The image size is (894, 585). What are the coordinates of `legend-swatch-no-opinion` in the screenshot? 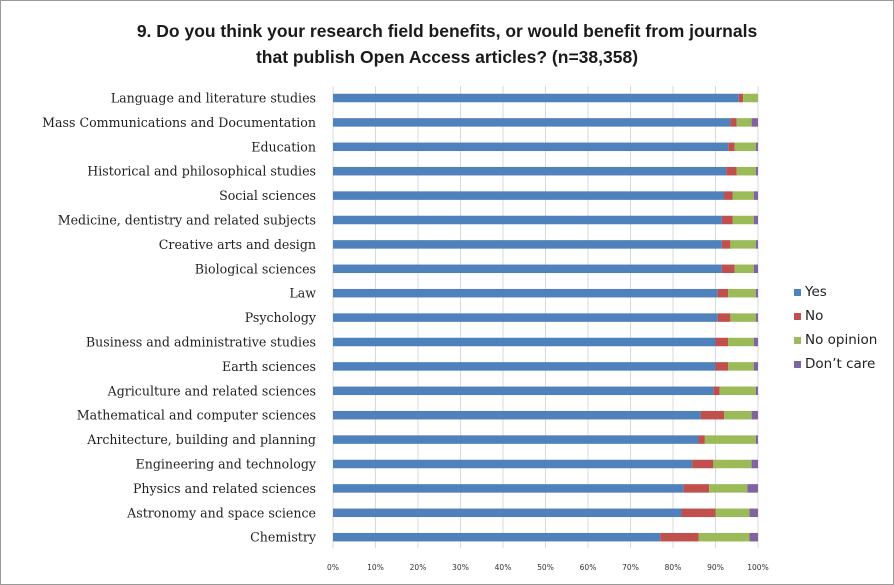 It's located at (797, 340).